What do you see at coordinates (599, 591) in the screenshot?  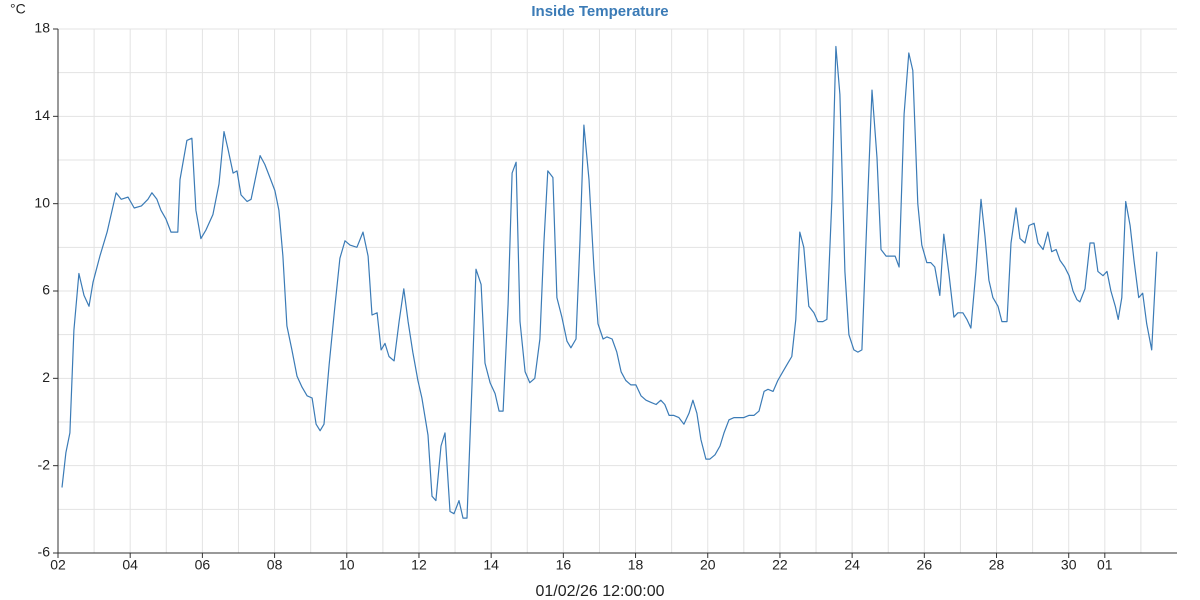 I see `x-axis-label: 01/02/26 12:00:00` at bounding box center [599, 591].